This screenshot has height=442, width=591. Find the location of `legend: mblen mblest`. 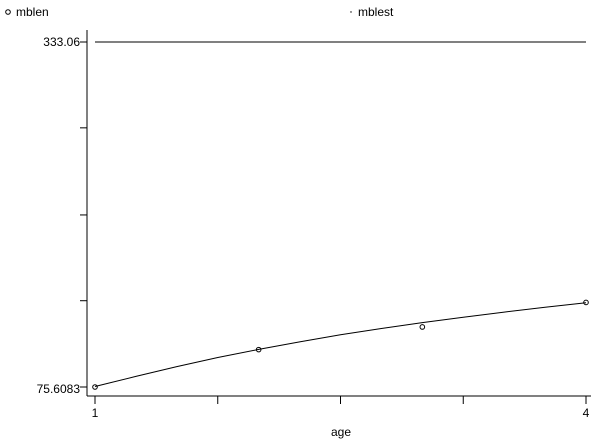

legend: mblen mblest is located at coordinates (199, 12).